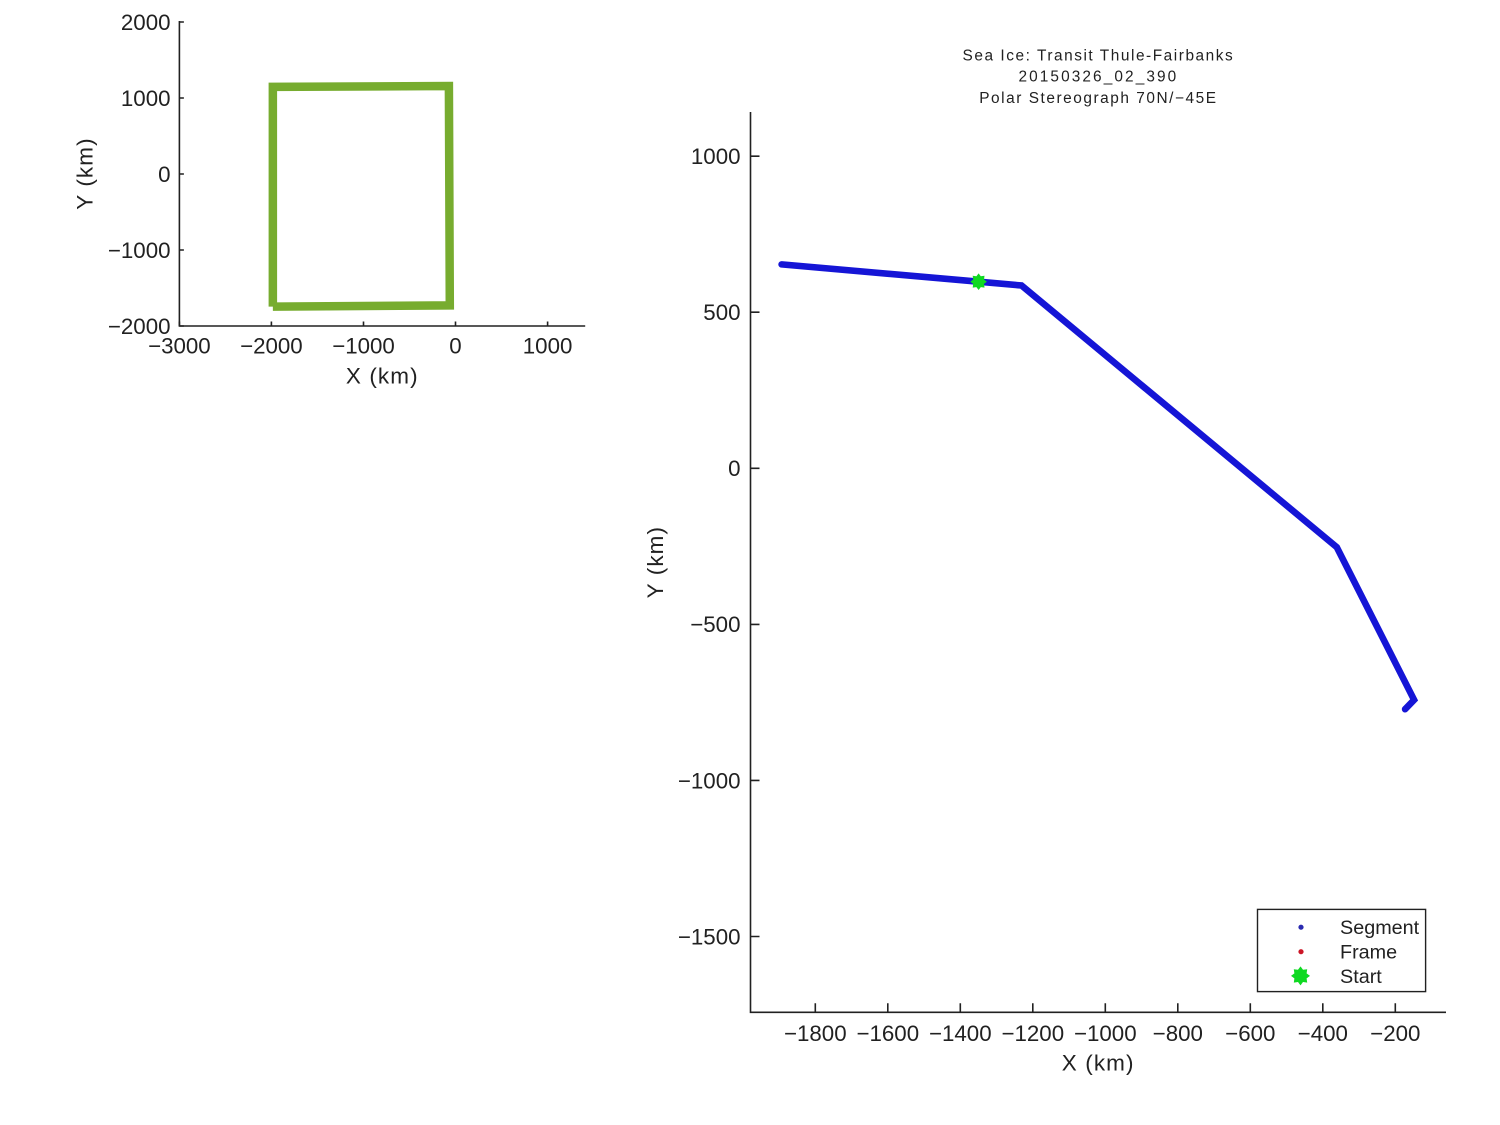 This screenshot has height=1125, width=1500. I want to click on svg-text: −200, so click(1395, 1033).